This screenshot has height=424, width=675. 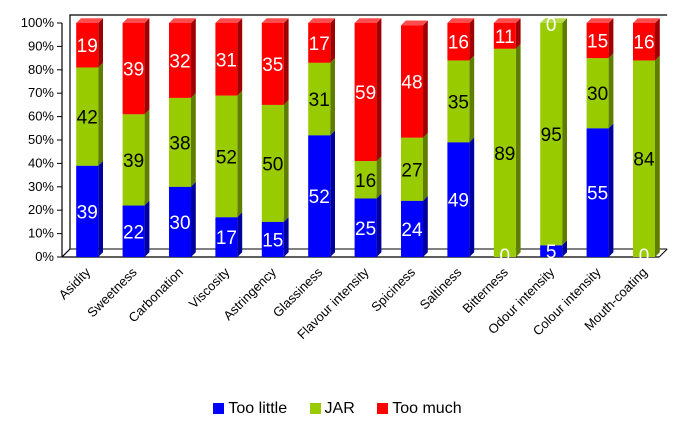 What do you see at coordinates (44, 256) in the screenshot?
I see `y-tick-label: 0%` at bounding box center [44, 256].